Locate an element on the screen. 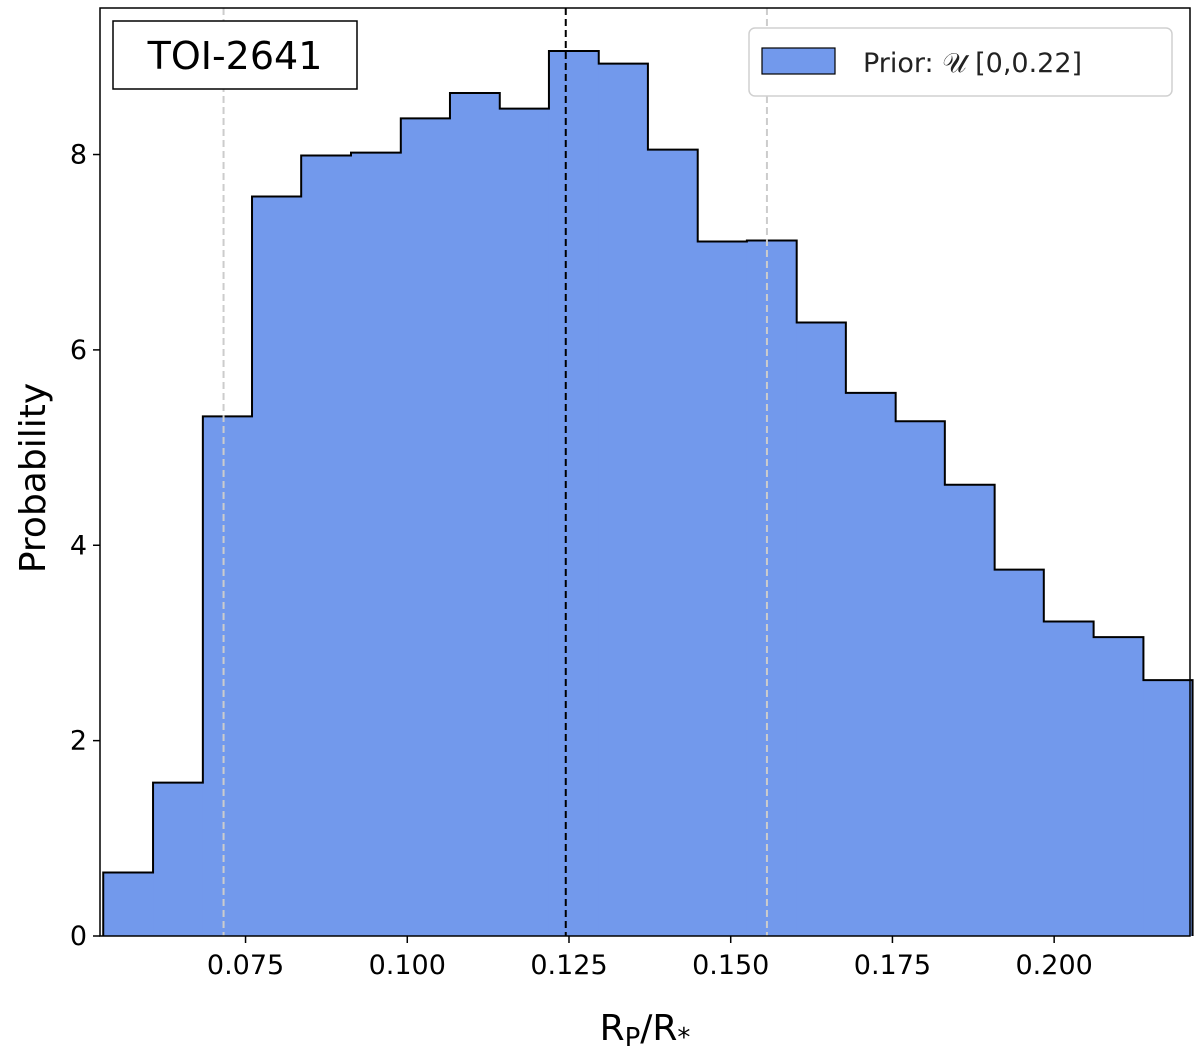  x-tick-label: 0.075 is located at coordinates (245, 965).